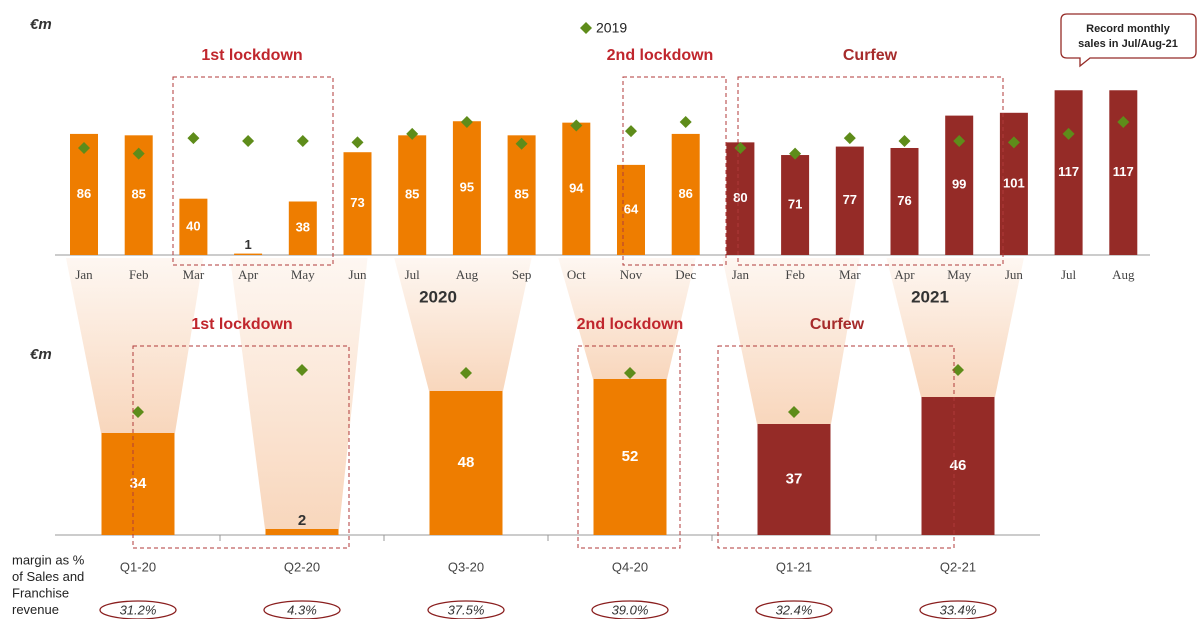  I want to click on margin-caption: revenue, so click(35, 609).